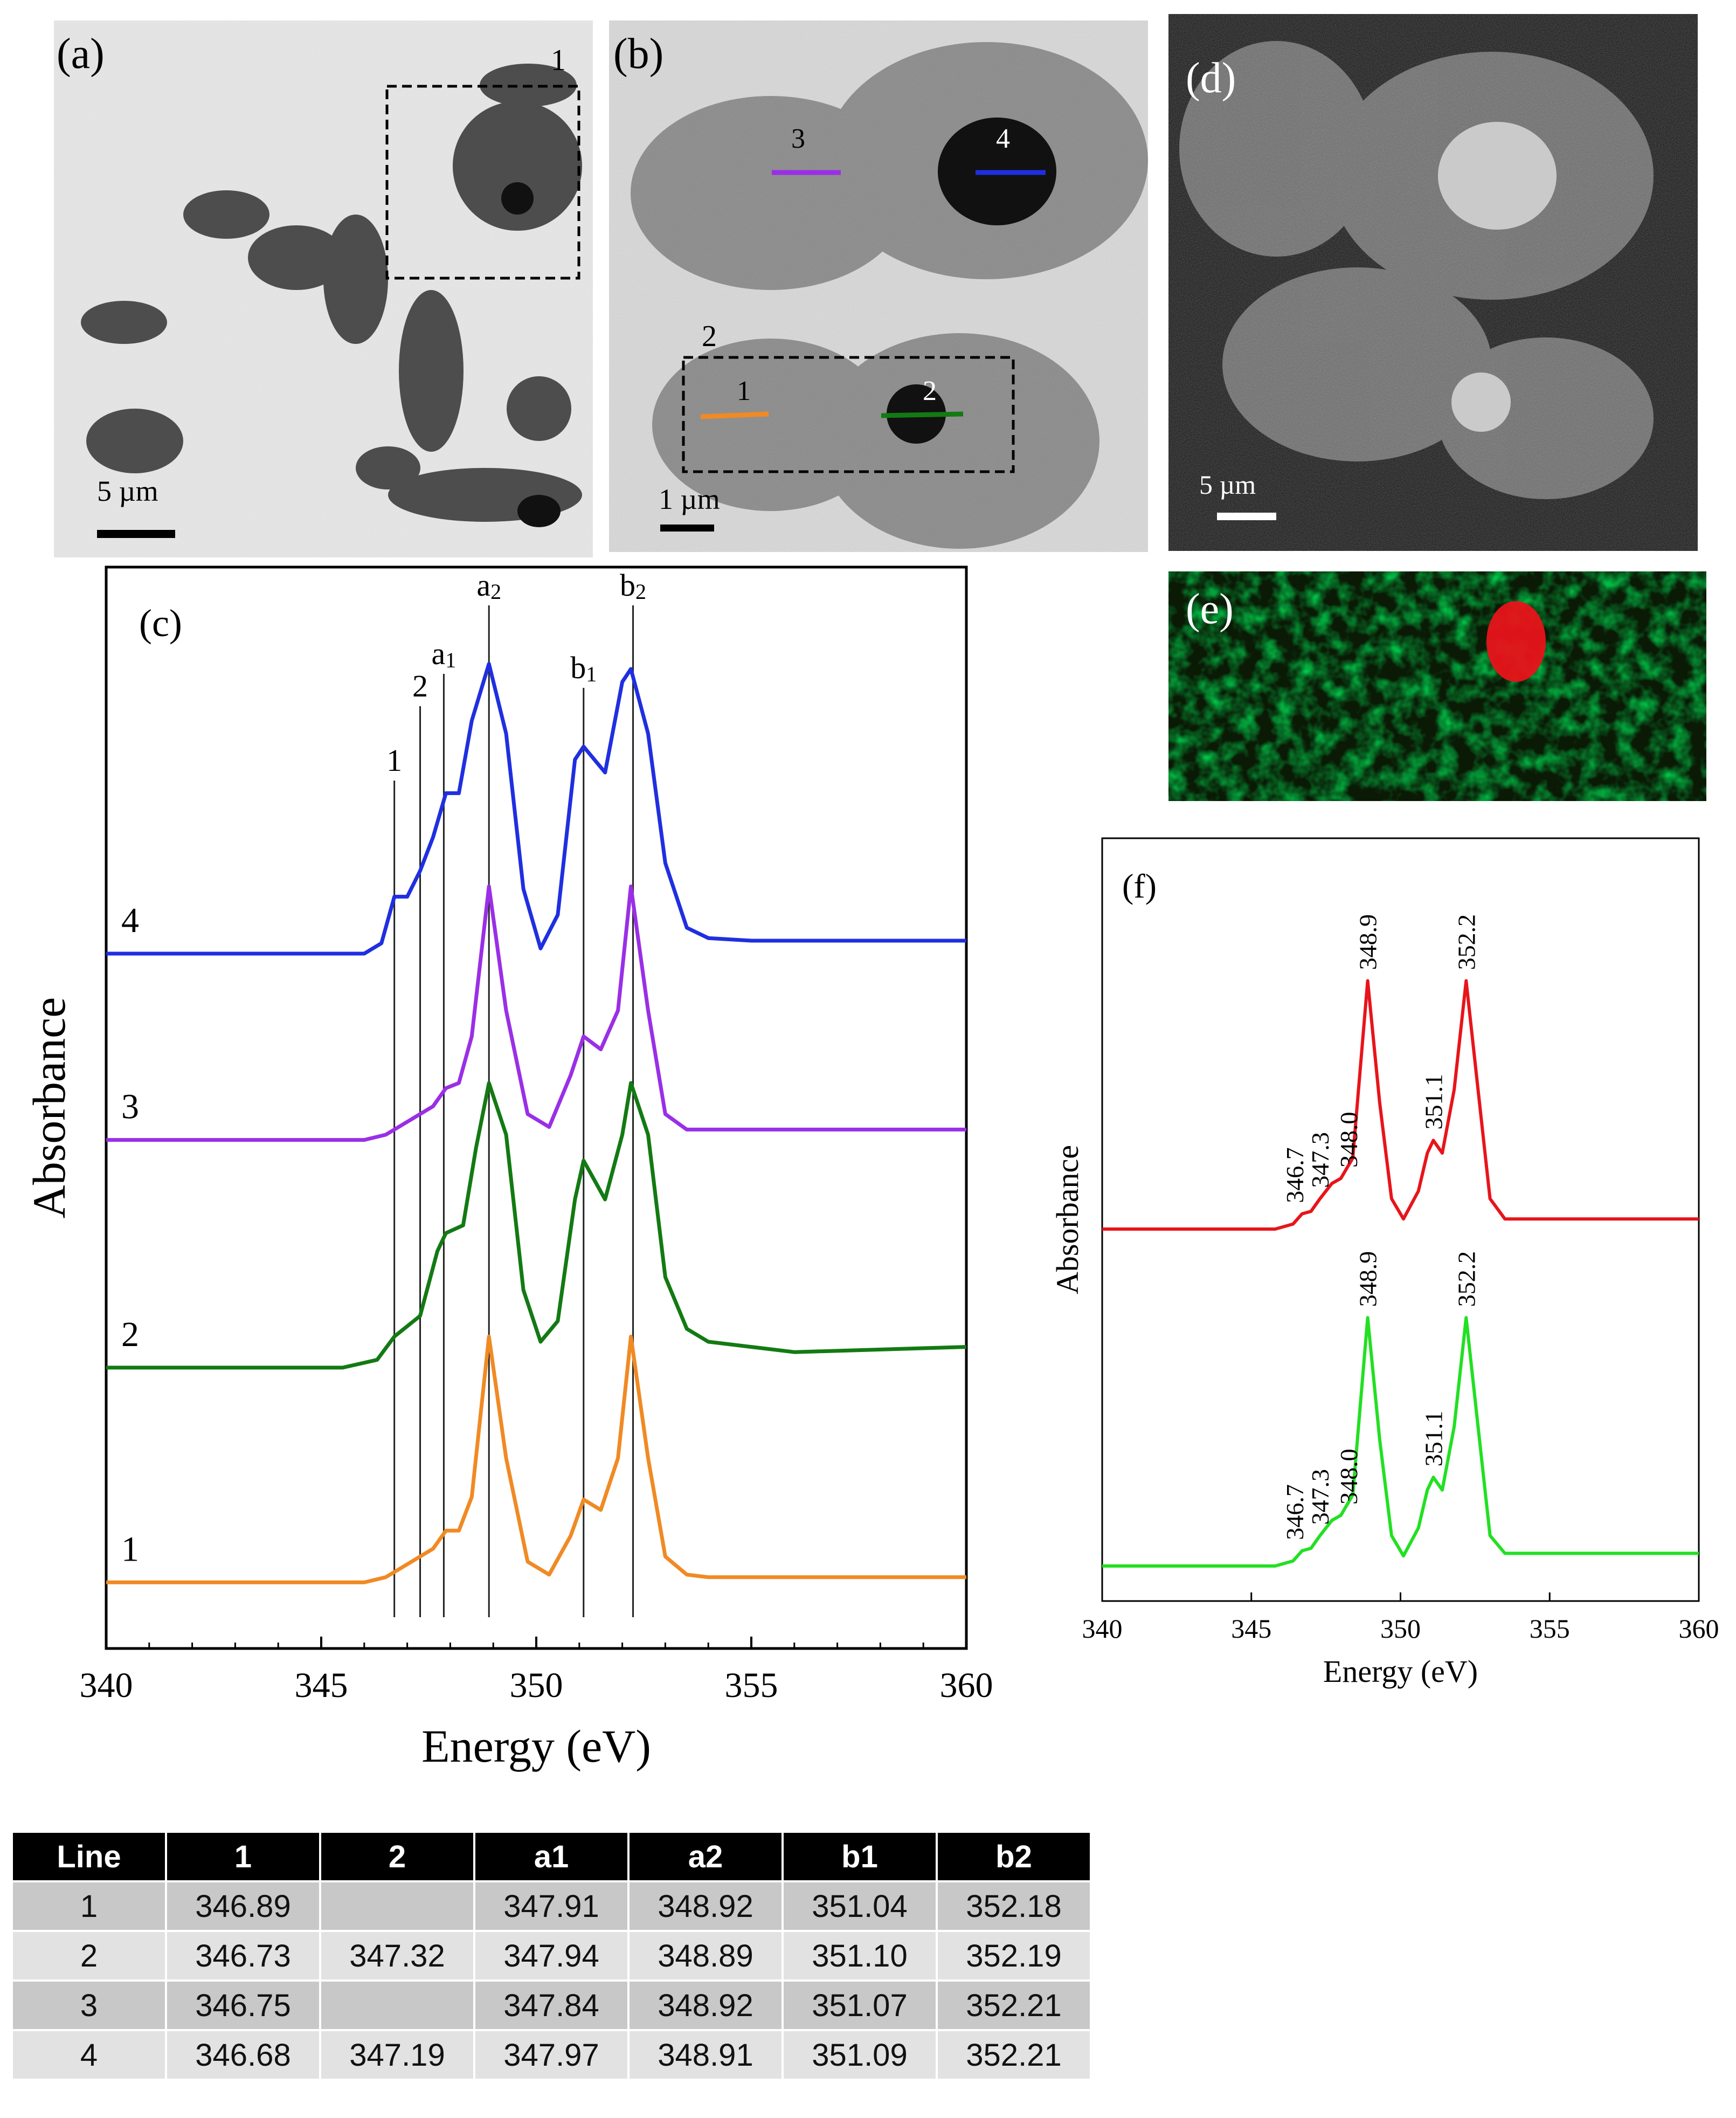 This screenshot has height=2118, width=1736. Describe the element at coordinates (397, 1956) in the screenshot. I see `table-cell: 347.32` at that location.